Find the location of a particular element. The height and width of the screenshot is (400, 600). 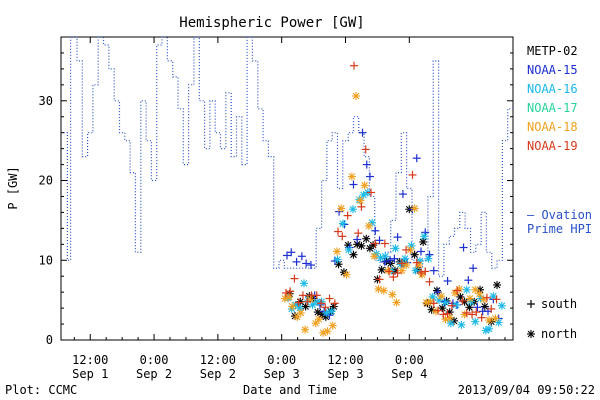

legend-entry: NOAA-16 is located at coordinates (552, 89).